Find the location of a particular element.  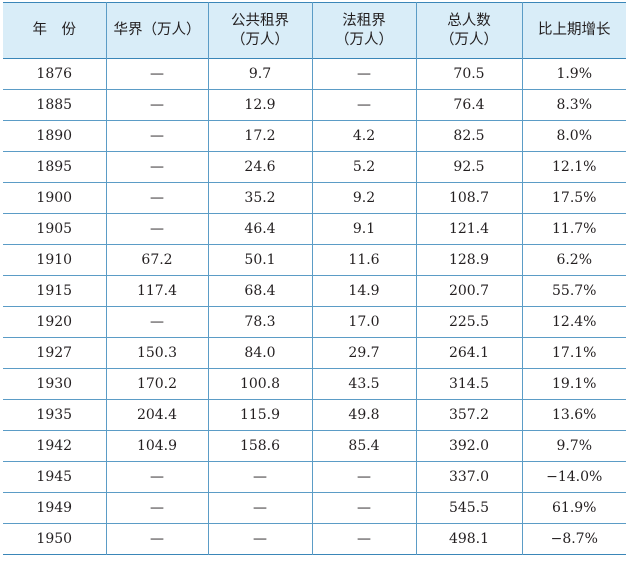

cell-total-population: 337.0 is located at coordinates (468, 477).